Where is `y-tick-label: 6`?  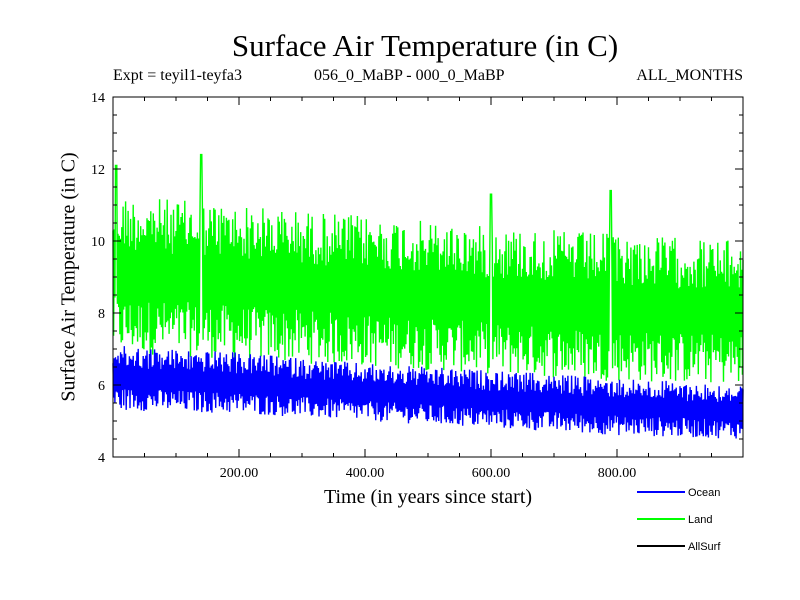
y-tick-label: 6 is located at coordinates (101, 386).